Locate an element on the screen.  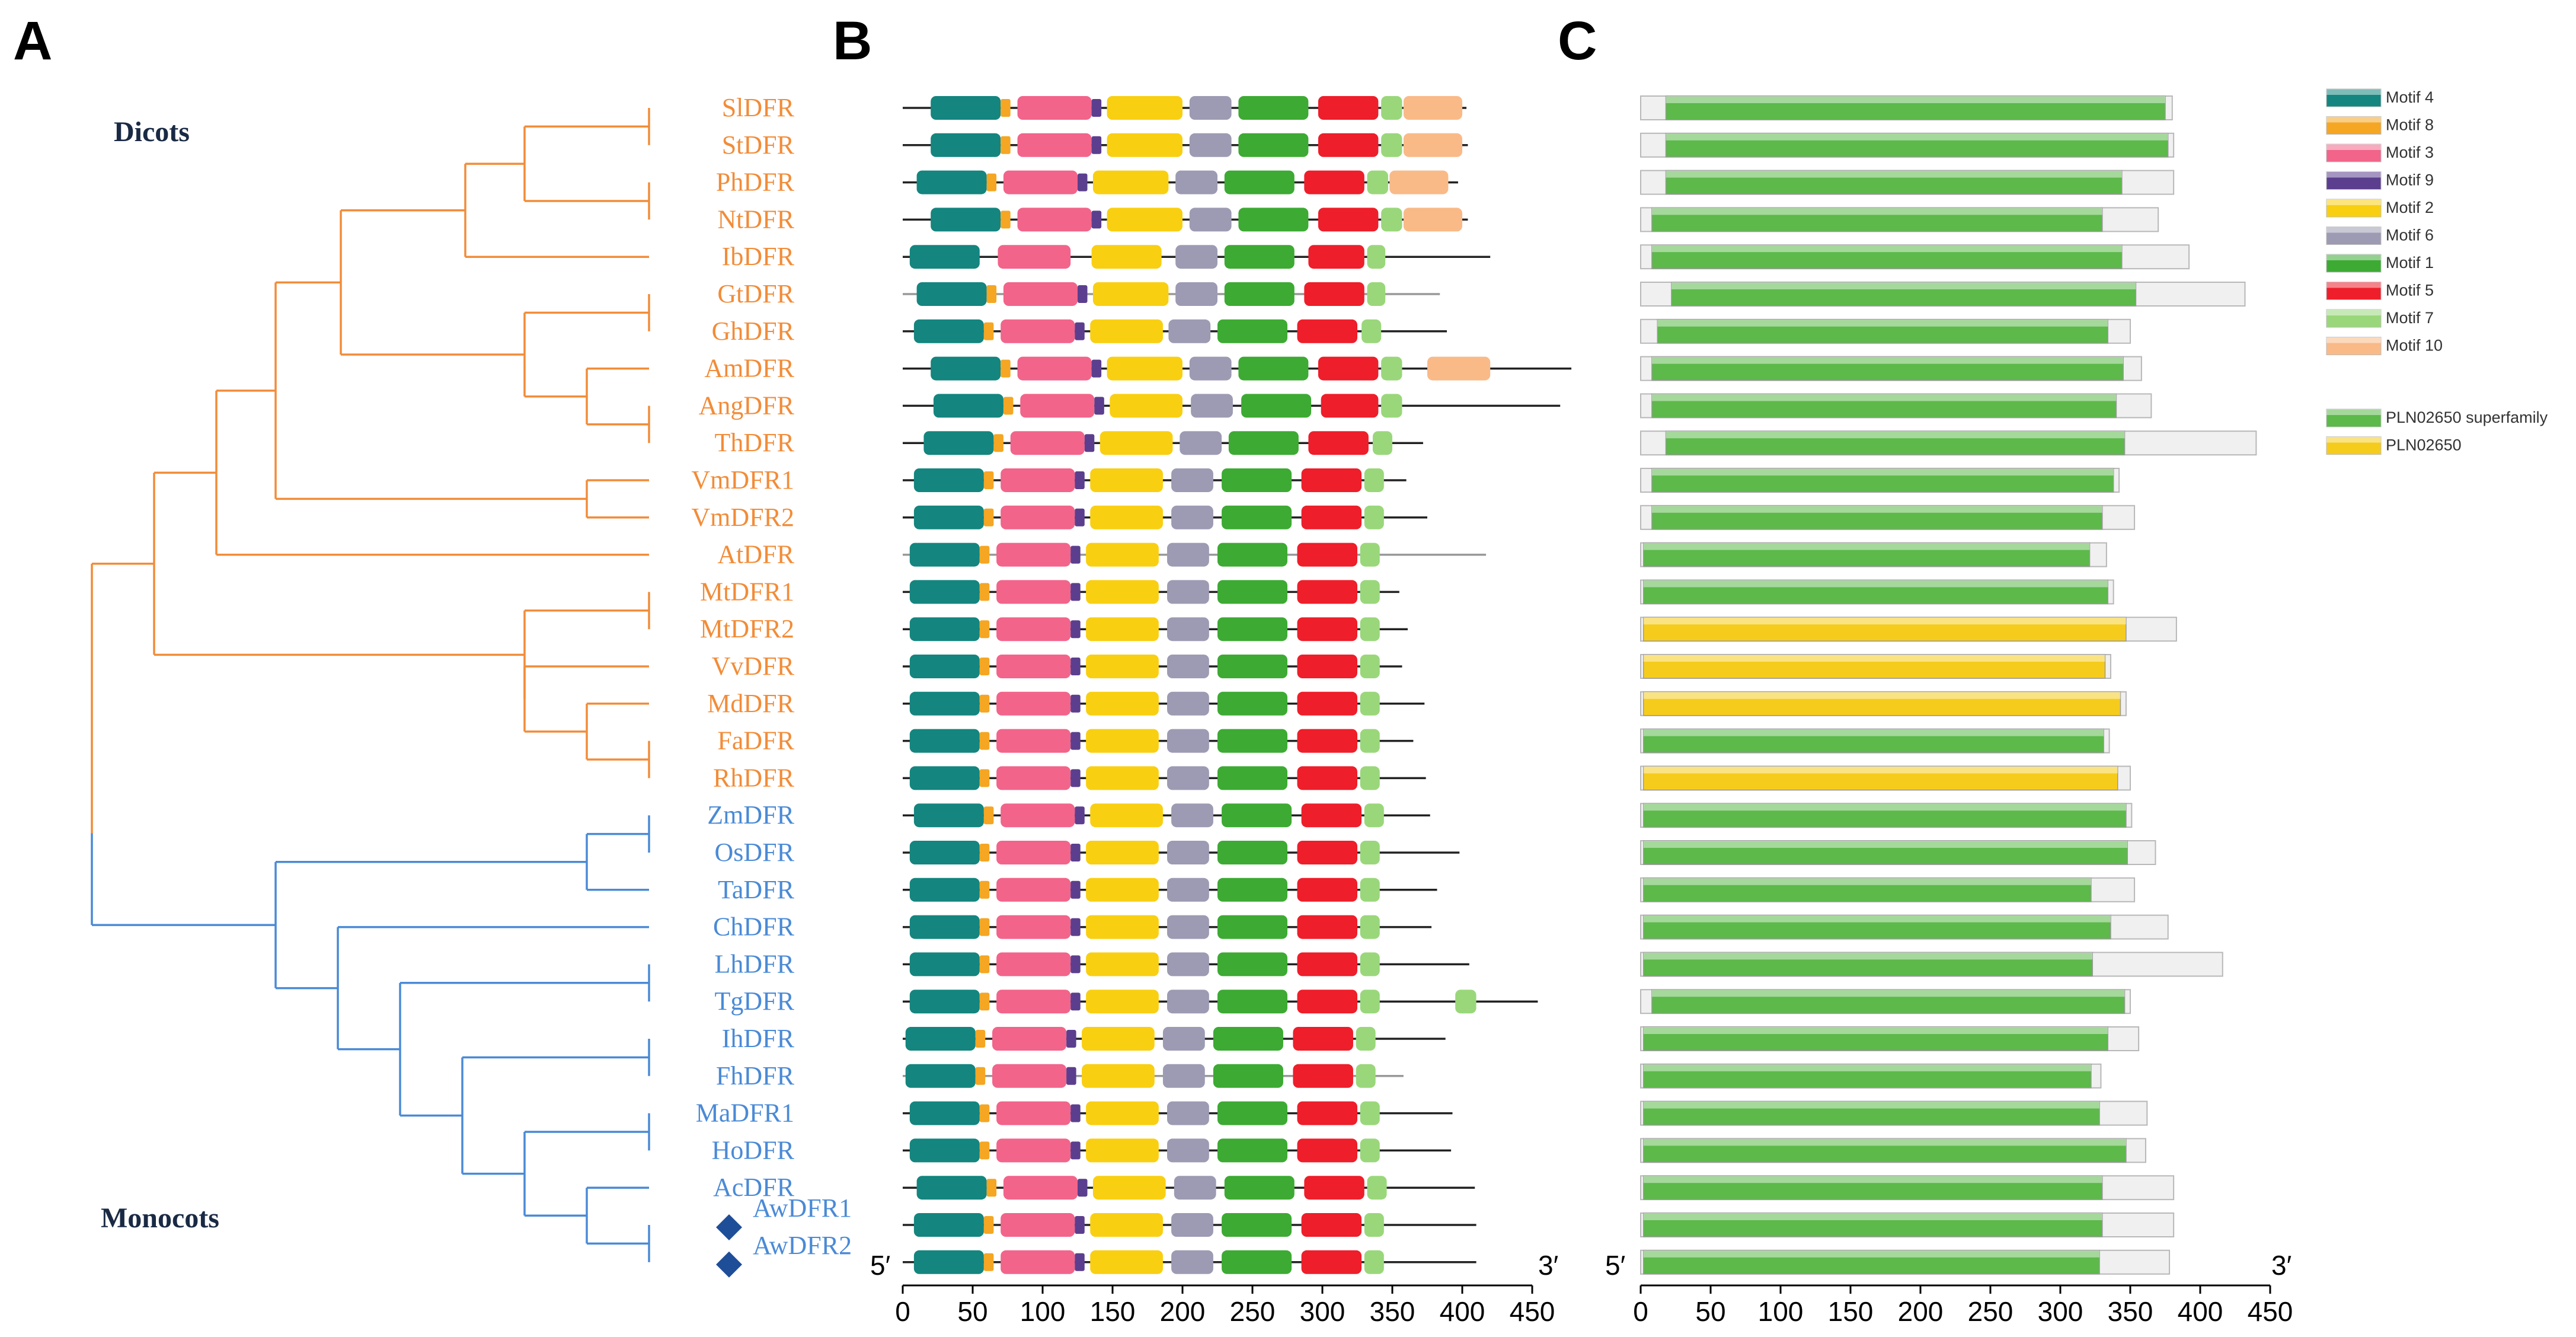
legend-label: Motif 7 is located at coordinates (2410, 318).